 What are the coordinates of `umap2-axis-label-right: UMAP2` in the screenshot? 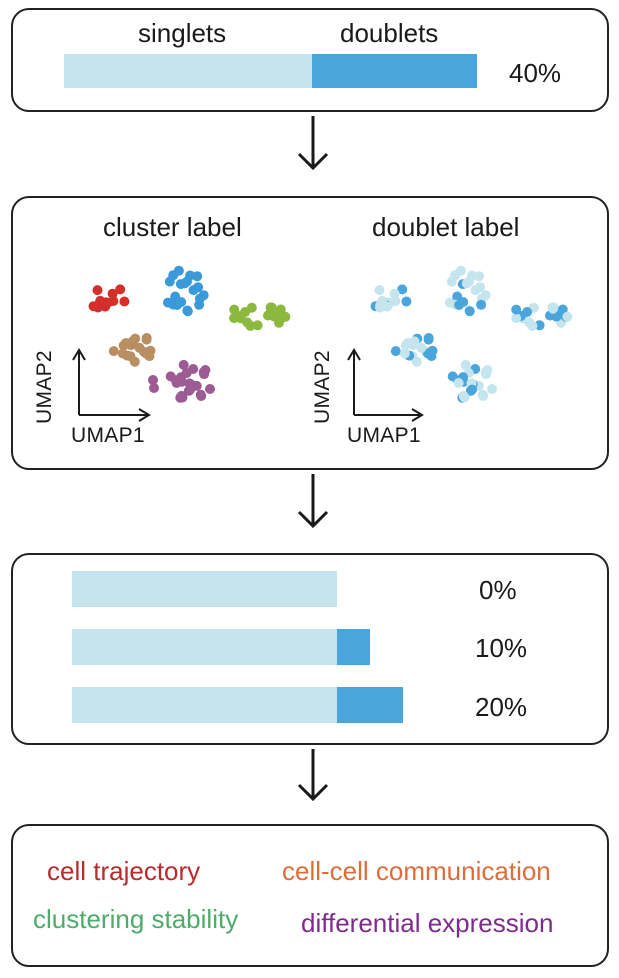 It's located at (322, 387).